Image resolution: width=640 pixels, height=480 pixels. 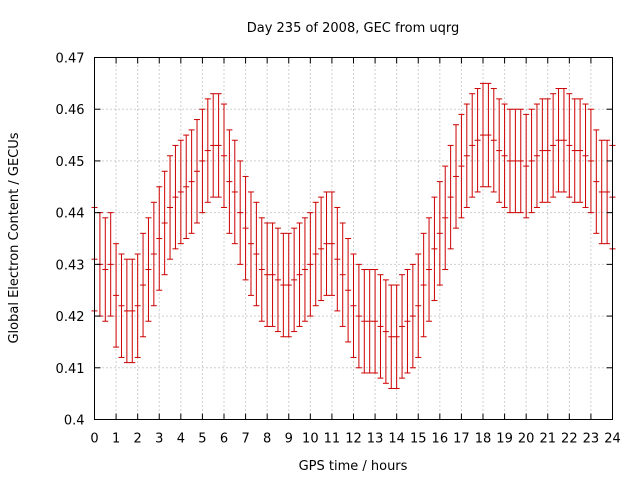 What do you see at coordinates (116, 439) in the screenshot?
I see `x-tick-label: 1` at bounding box center [116, 439].